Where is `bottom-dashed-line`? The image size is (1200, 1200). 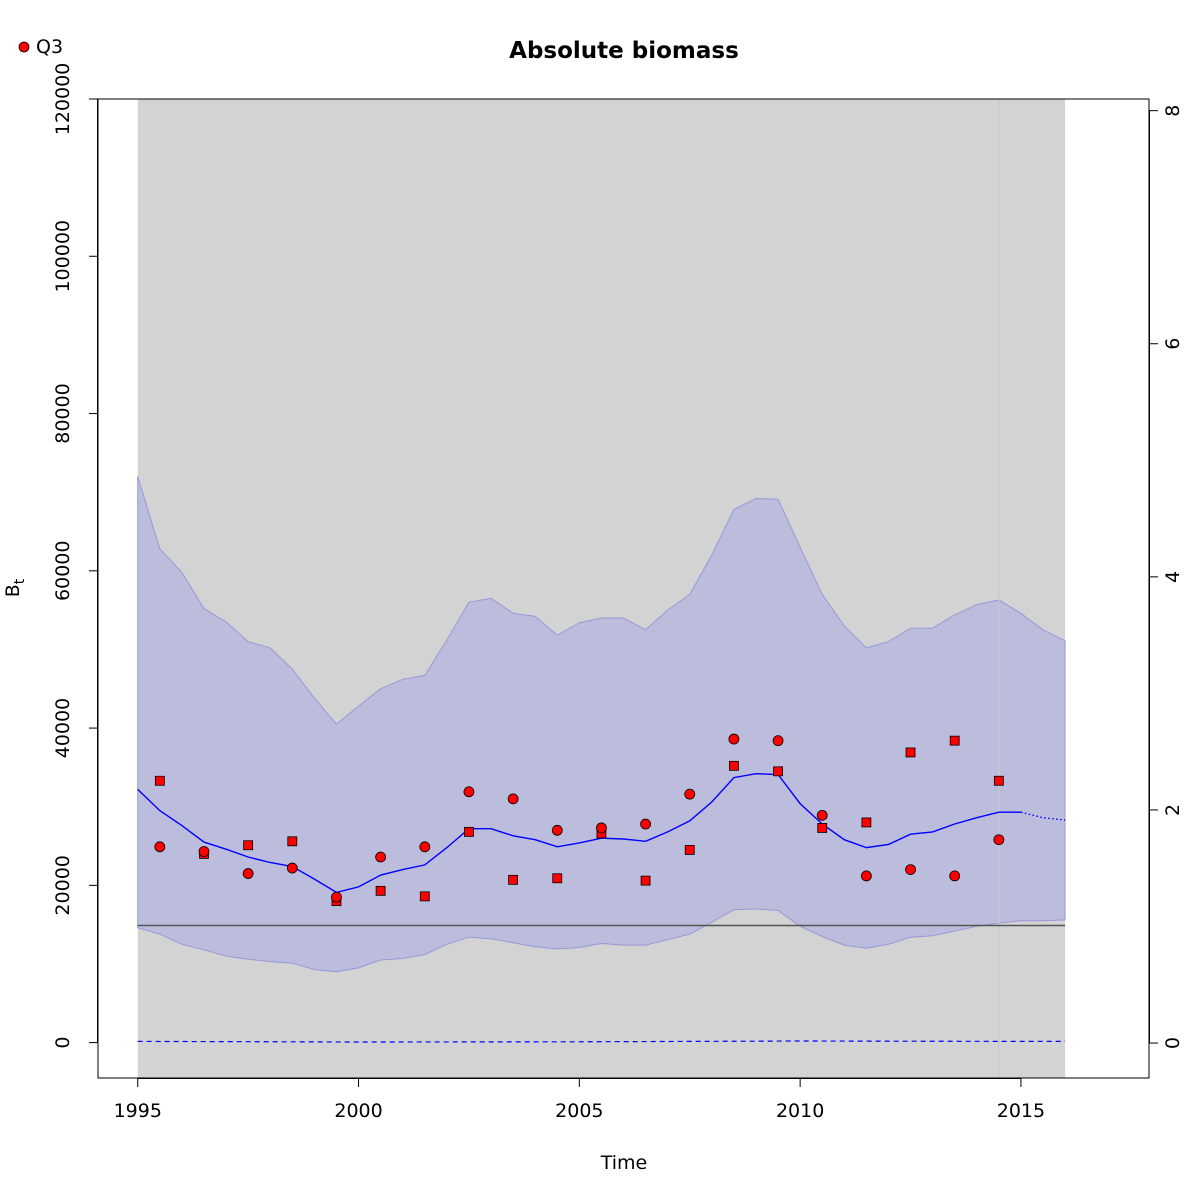
bottom-dashed-line is located at coordinates (601, 1041).